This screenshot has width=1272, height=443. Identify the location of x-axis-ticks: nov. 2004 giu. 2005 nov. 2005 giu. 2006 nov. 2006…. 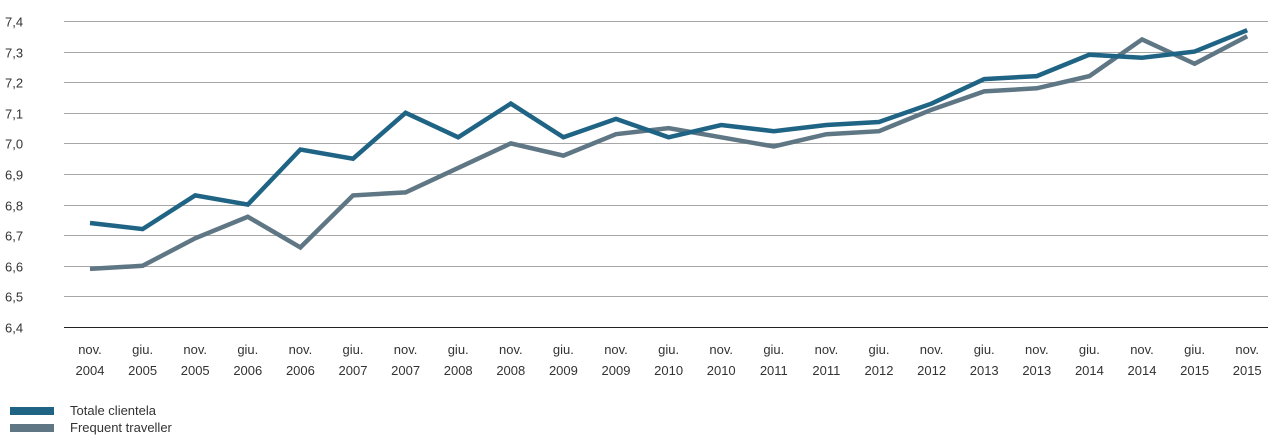
(669, 360).